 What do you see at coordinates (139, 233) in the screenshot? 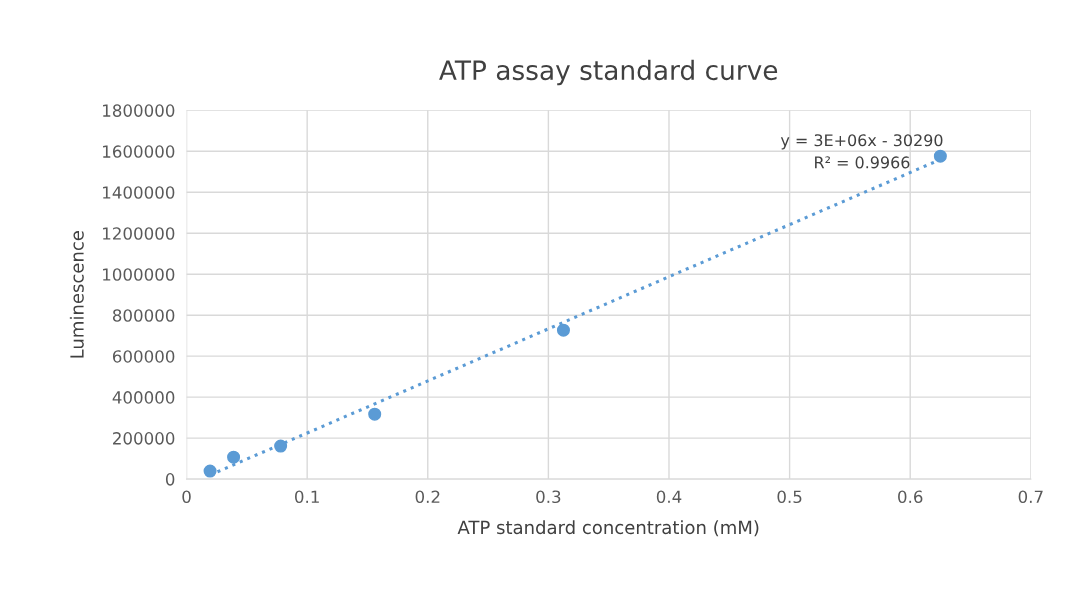
I see `y-tick-label: 1200000` at bounding box center [139, 233].